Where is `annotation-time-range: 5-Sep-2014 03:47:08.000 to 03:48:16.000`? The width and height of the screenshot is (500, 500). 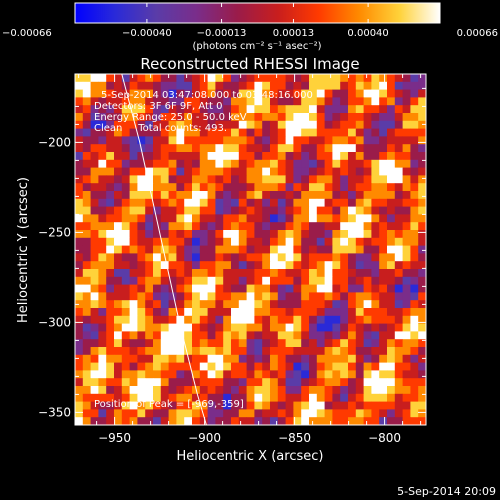
annotation-time-range: 5-Sep-2014 03:47:08.000 to 03:48:16.000 is located at coordinates (207, 95).